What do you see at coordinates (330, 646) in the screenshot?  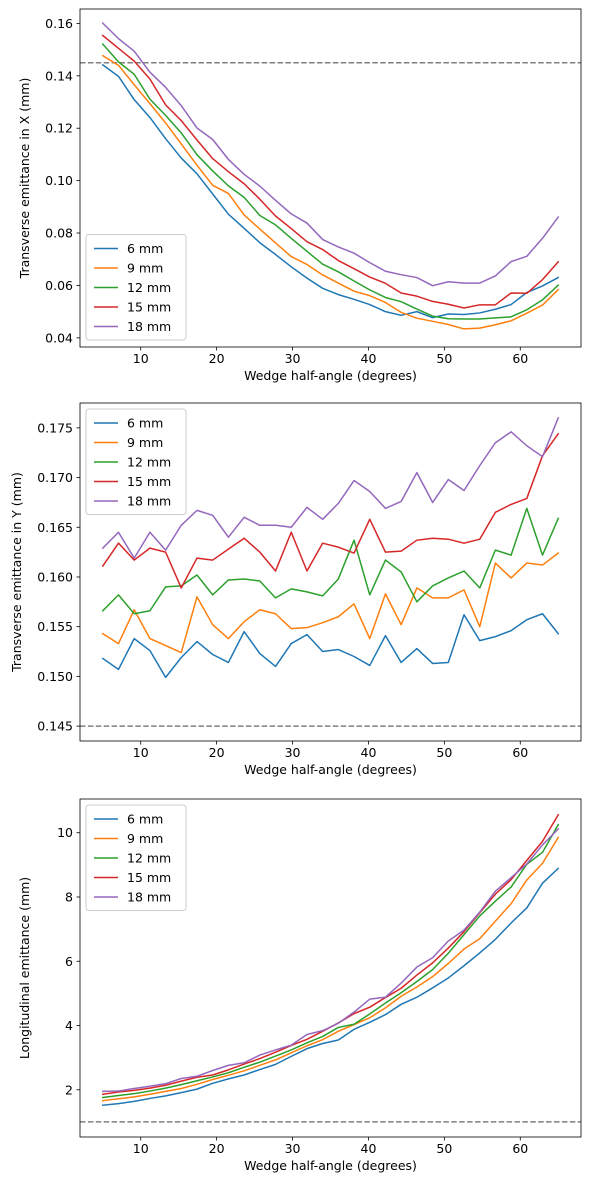 I see `series-line-6-mm` at bounding box center [330, 646].